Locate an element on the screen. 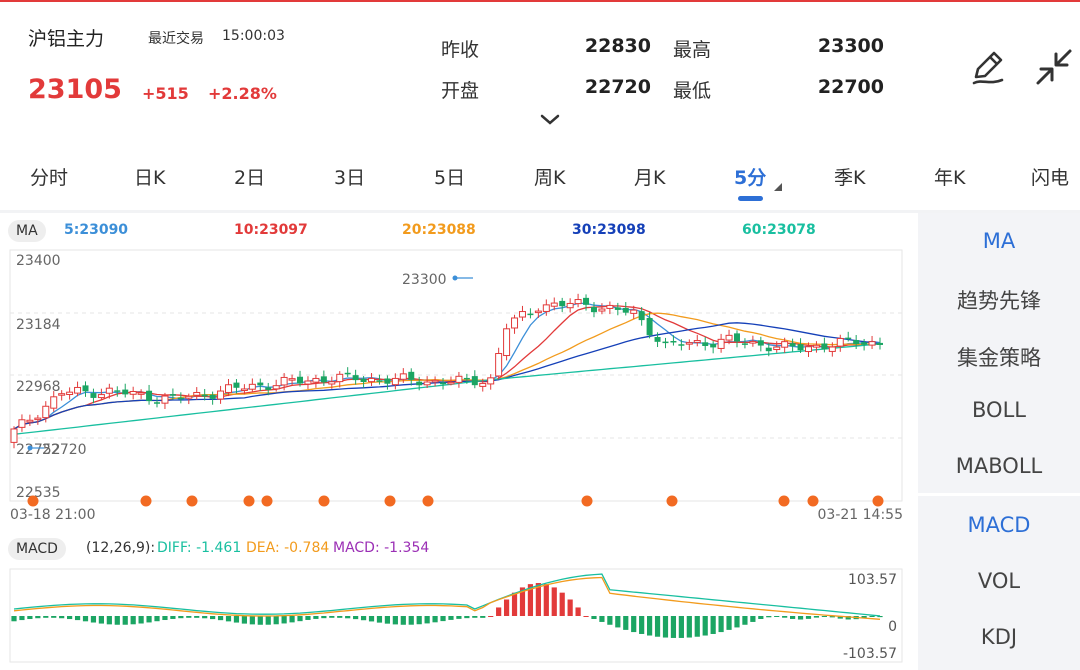  ma20-line is located at coordinates (447, 371).